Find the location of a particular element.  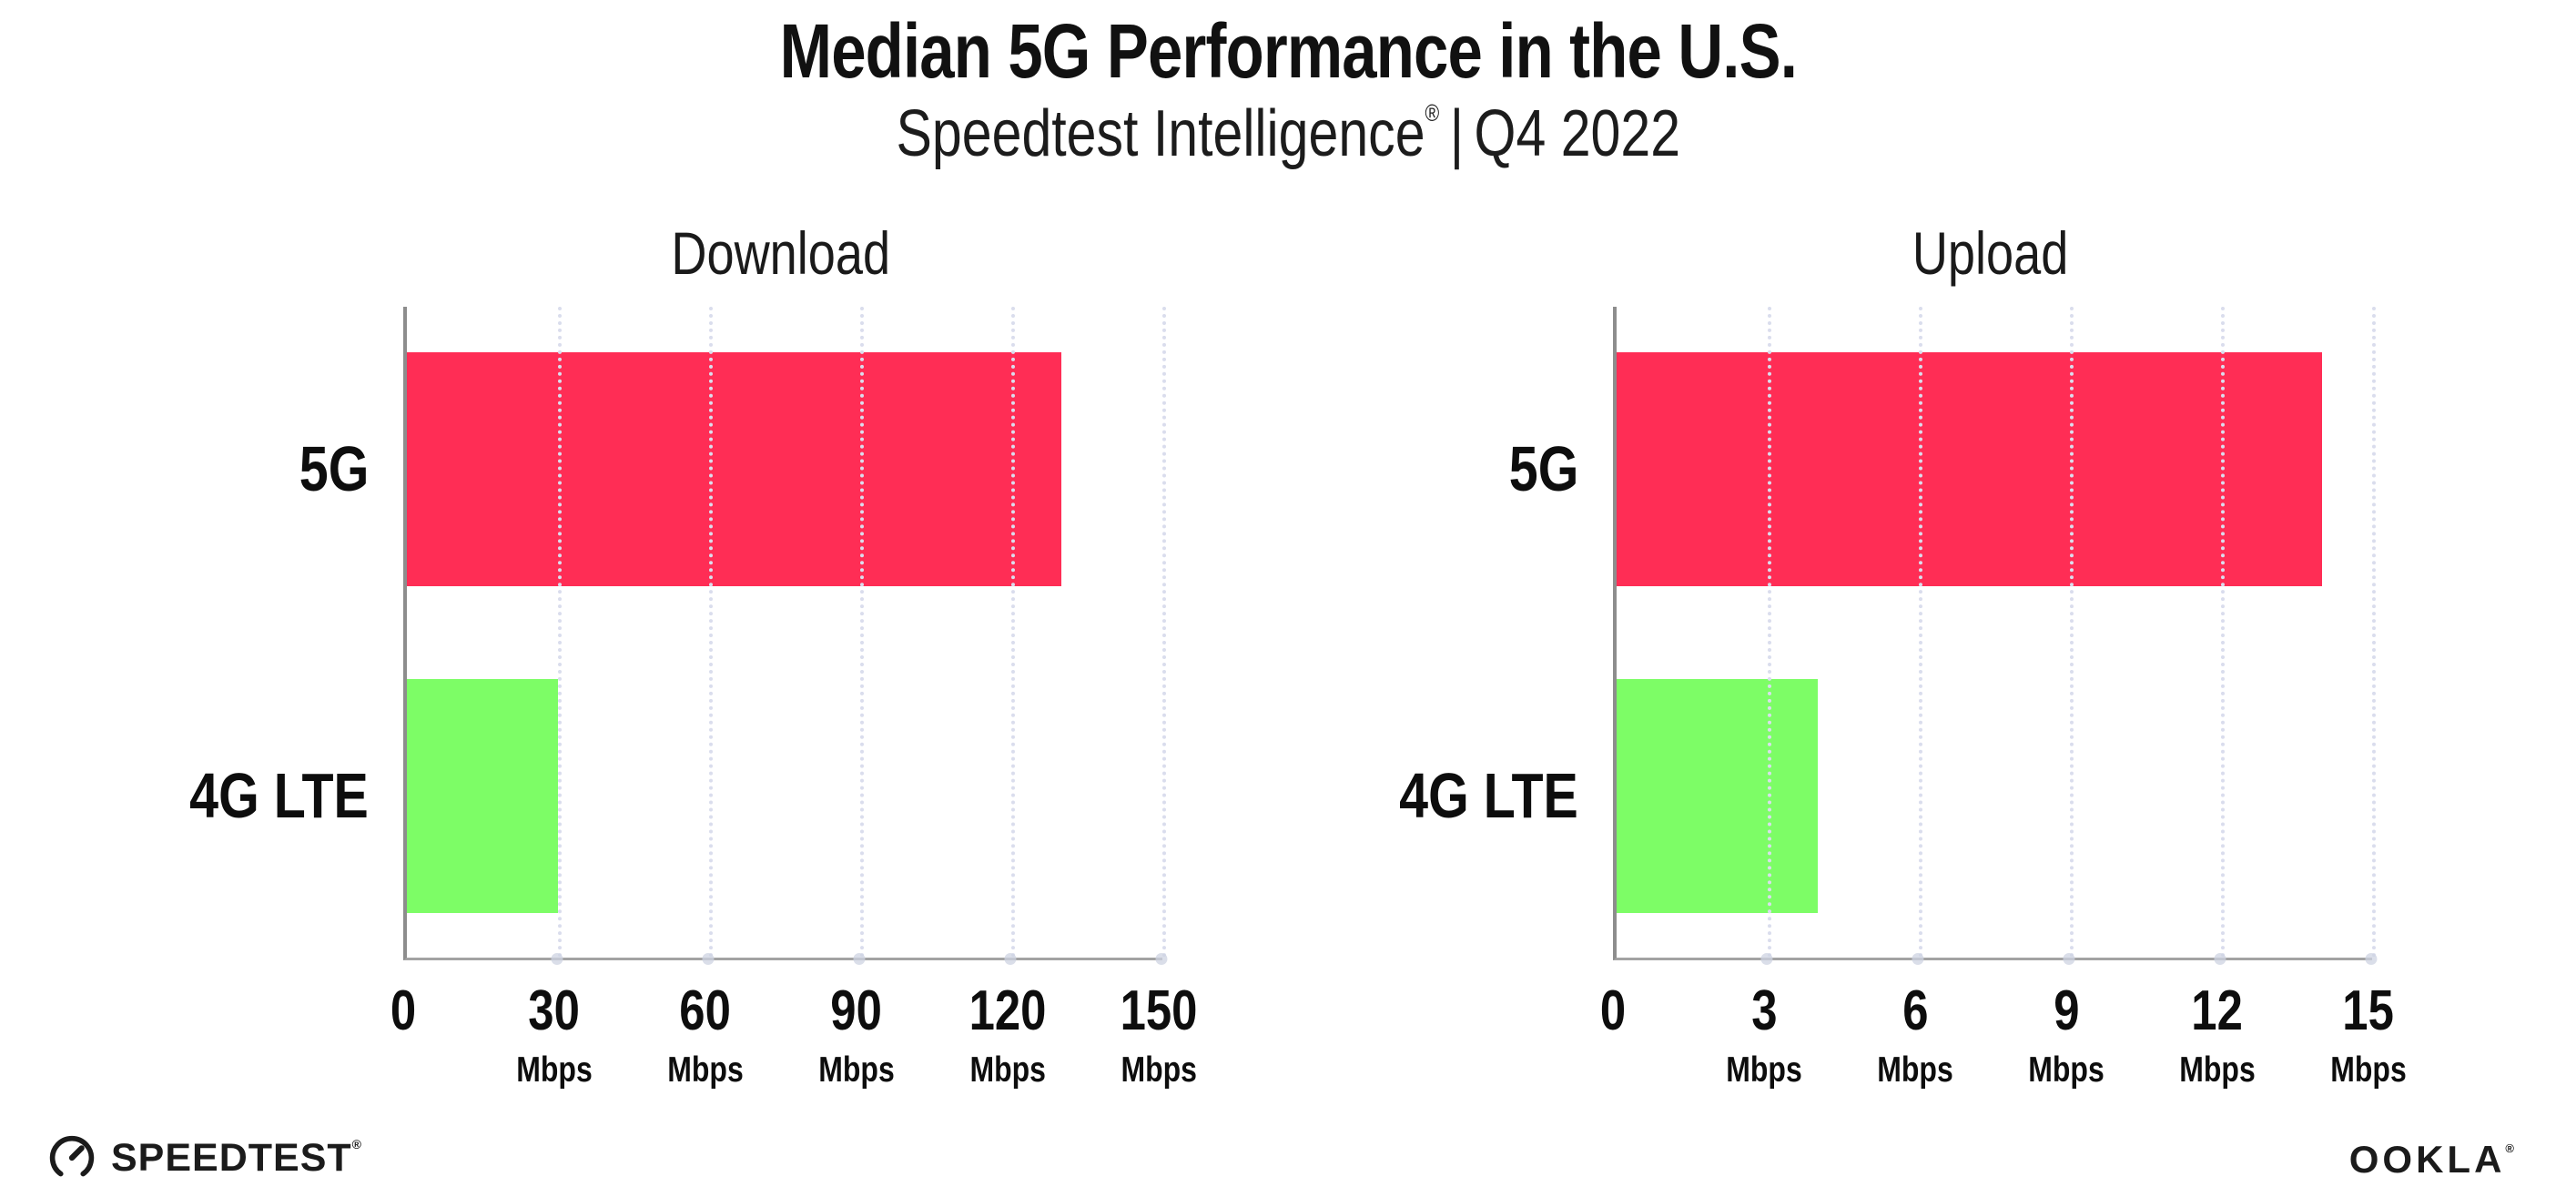

x-tick-value: 150 is located at coordinates (1159, 1011).